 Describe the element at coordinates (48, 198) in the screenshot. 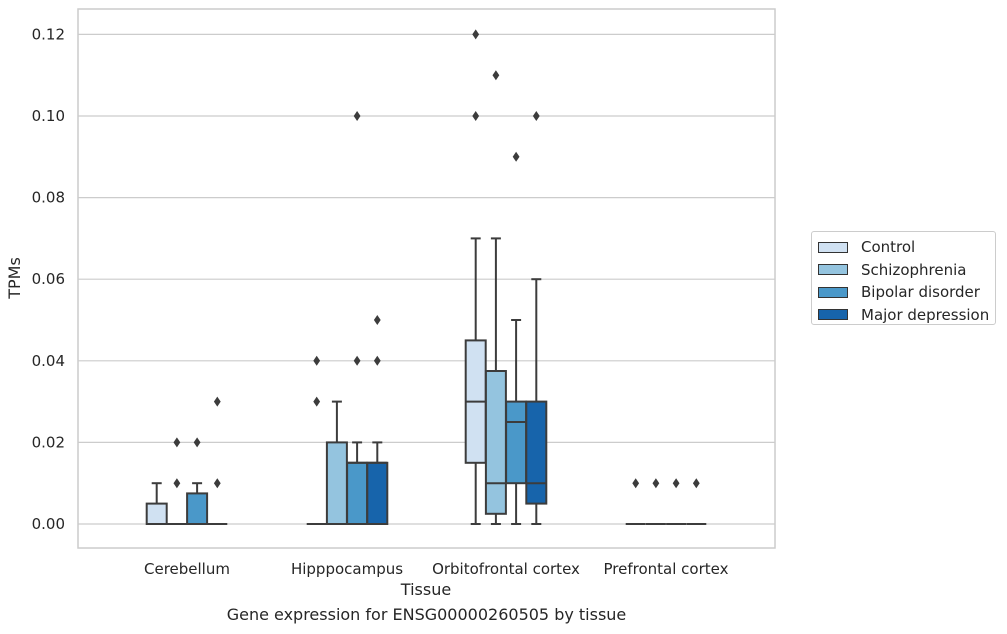

I see `y-tick-label: 0.08` at that location.